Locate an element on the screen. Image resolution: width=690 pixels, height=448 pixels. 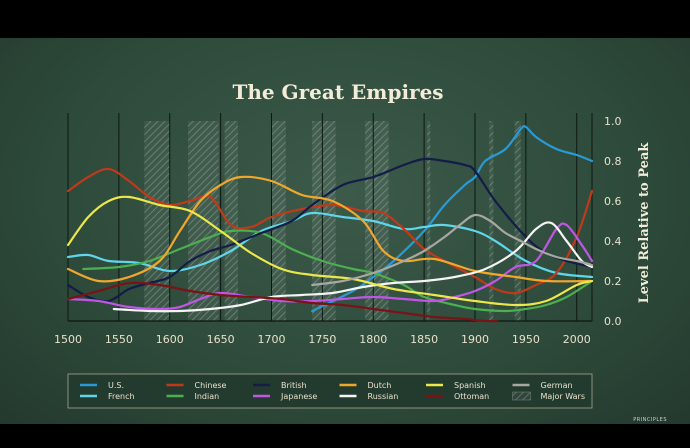
series-line-russian is located at coordinates (353, 267).